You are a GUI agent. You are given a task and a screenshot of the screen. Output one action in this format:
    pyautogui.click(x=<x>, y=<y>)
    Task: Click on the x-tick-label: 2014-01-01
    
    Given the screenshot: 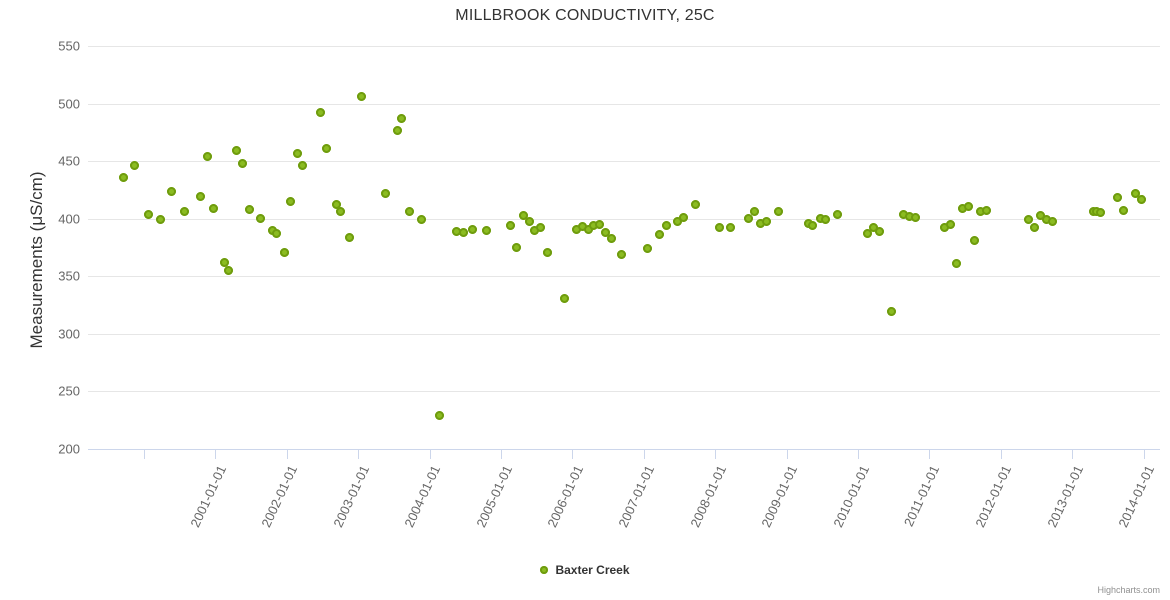 What is the action you would take?
    pyautogui.click(x=1136, y=496)
    